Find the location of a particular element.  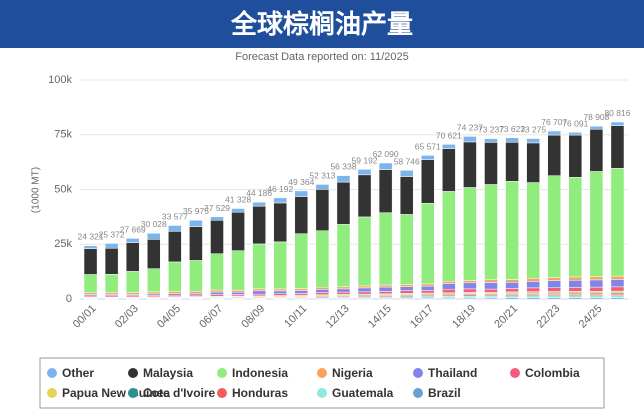

x-tick-label: 06/07 is located at coordinates (211, 317).